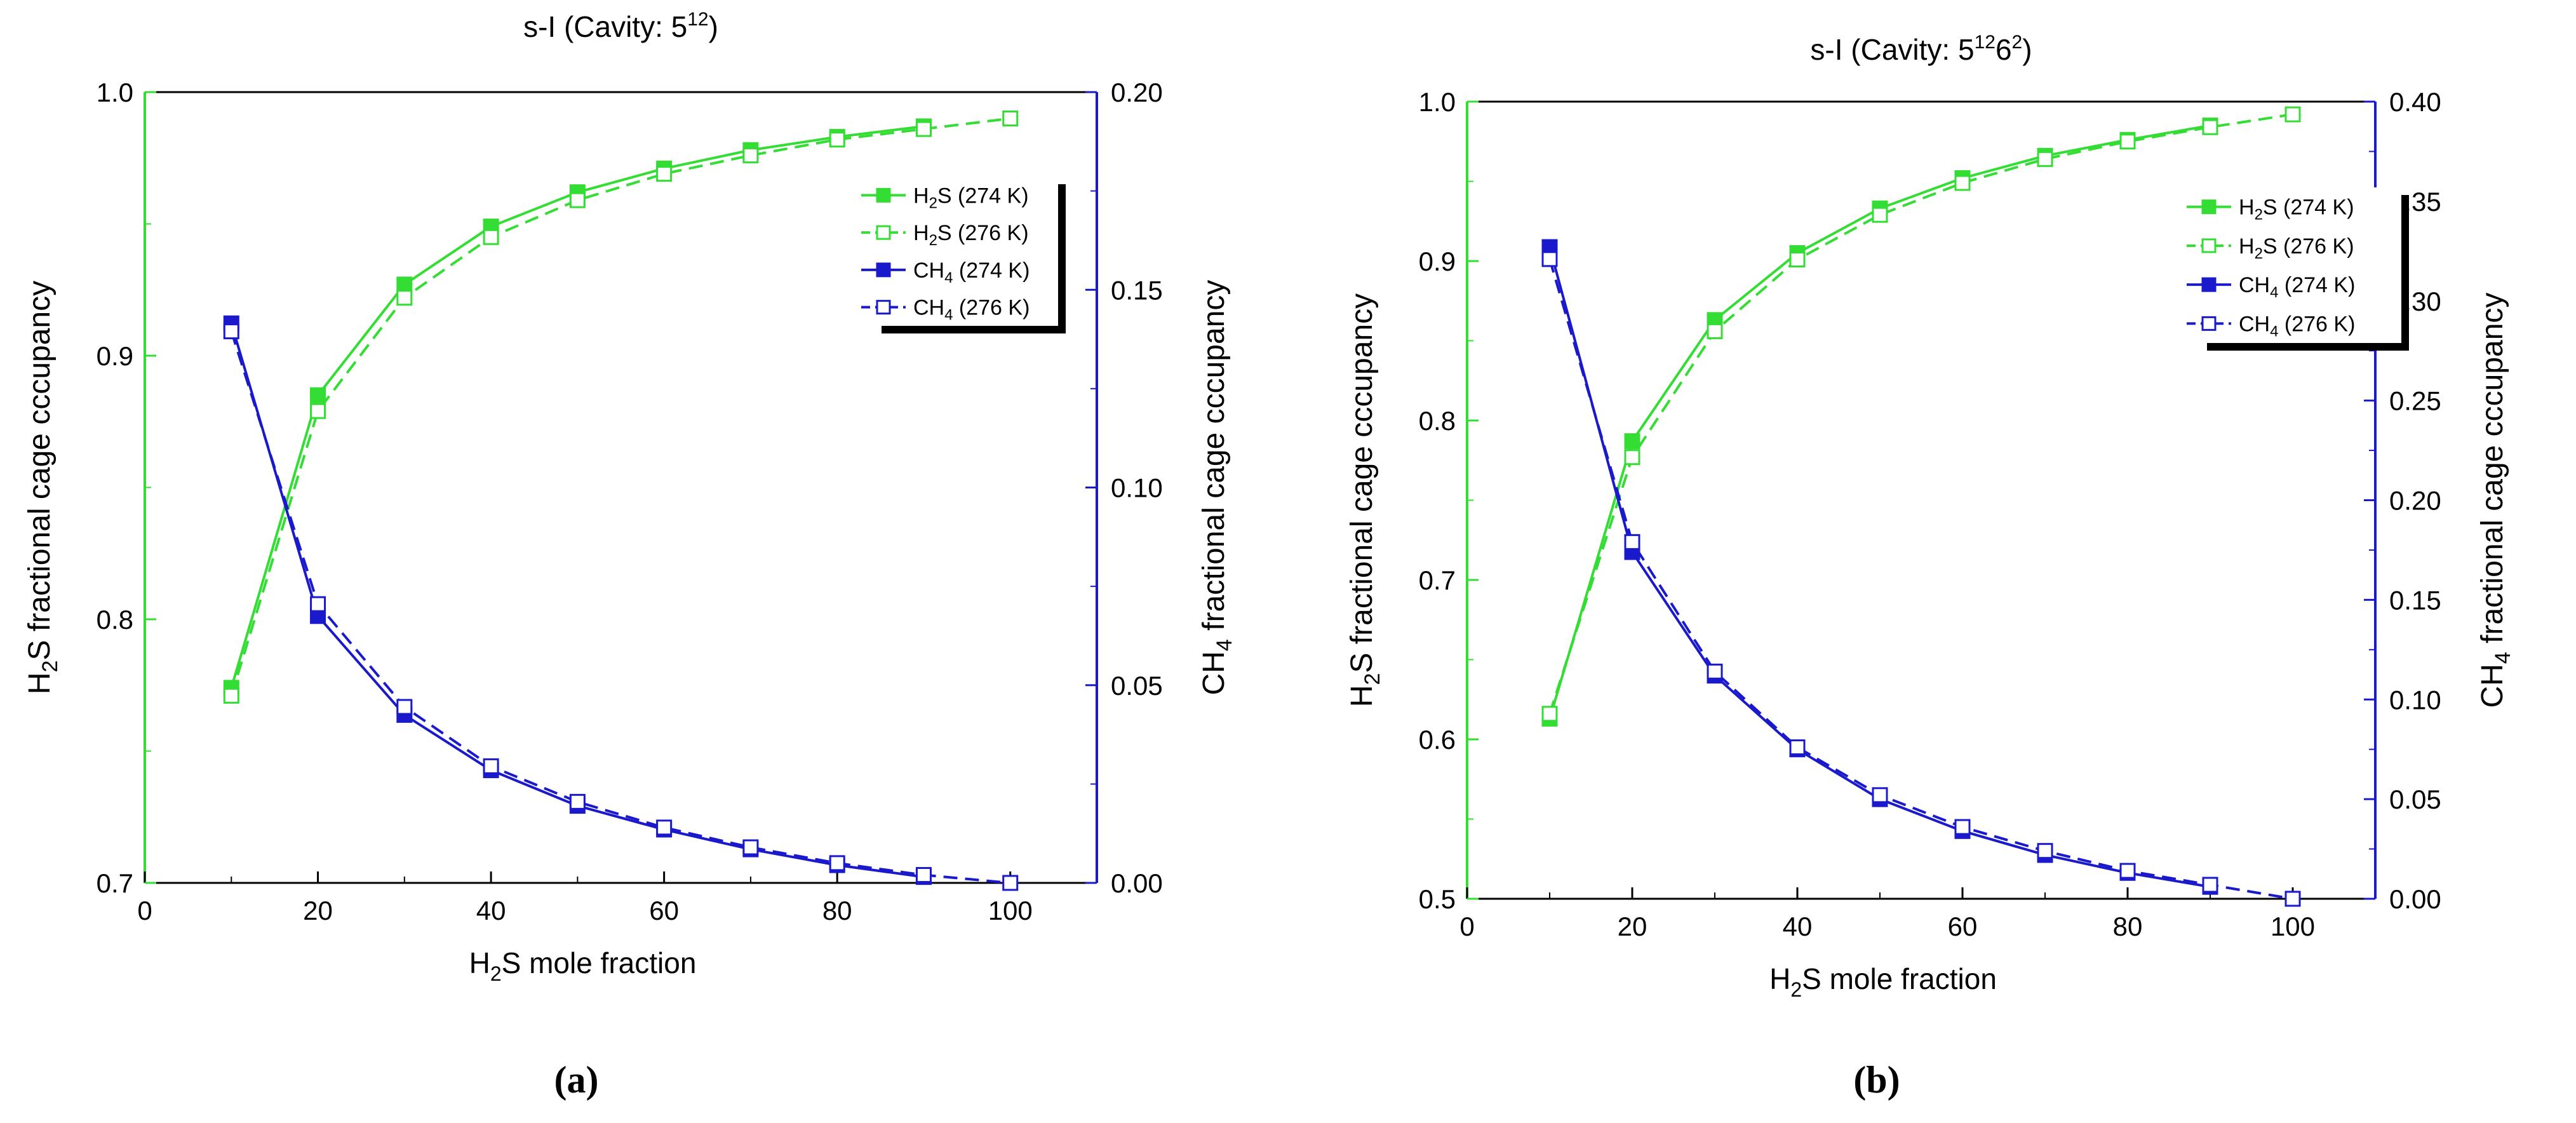  Describe the element at coordinates (50, 667) in the screenshot. I see `y-axis-left-label-sub: 2` at that location.